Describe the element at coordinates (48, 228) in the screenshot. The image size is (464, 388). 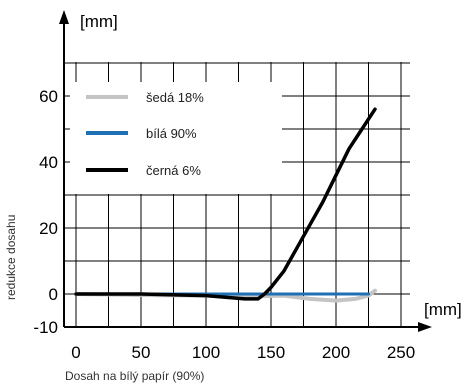
I see `y-tick-label: 20` at that location.